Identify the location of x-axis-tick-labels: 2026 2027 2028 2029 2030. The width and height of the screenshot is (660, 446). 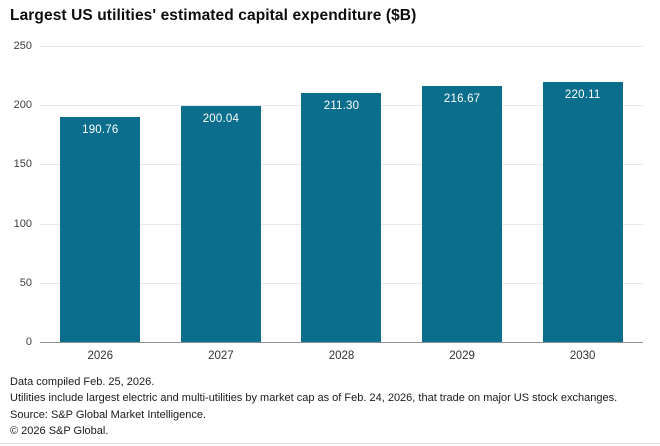
(341, 356).